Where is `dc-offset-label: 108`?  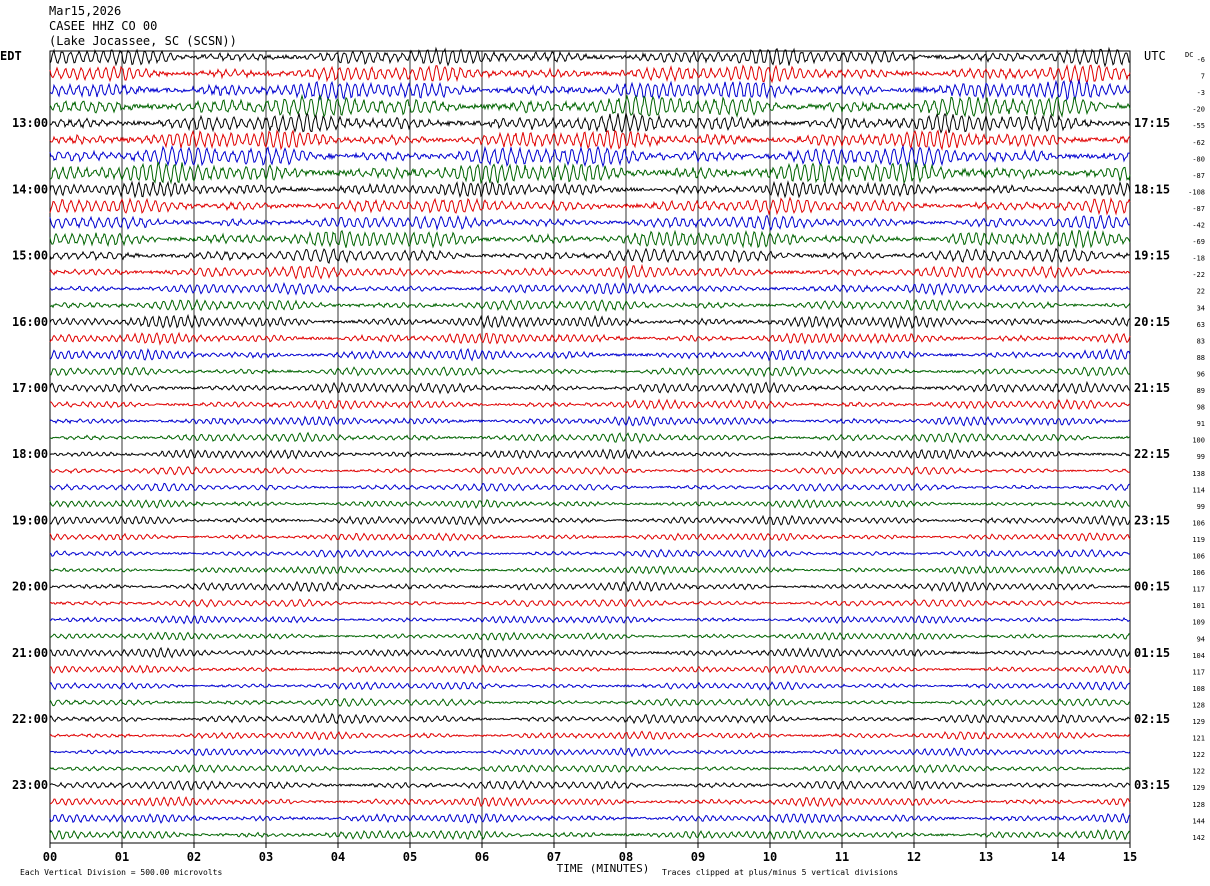
dc-offset-label: 108 is located at coordinates (1198, 689).